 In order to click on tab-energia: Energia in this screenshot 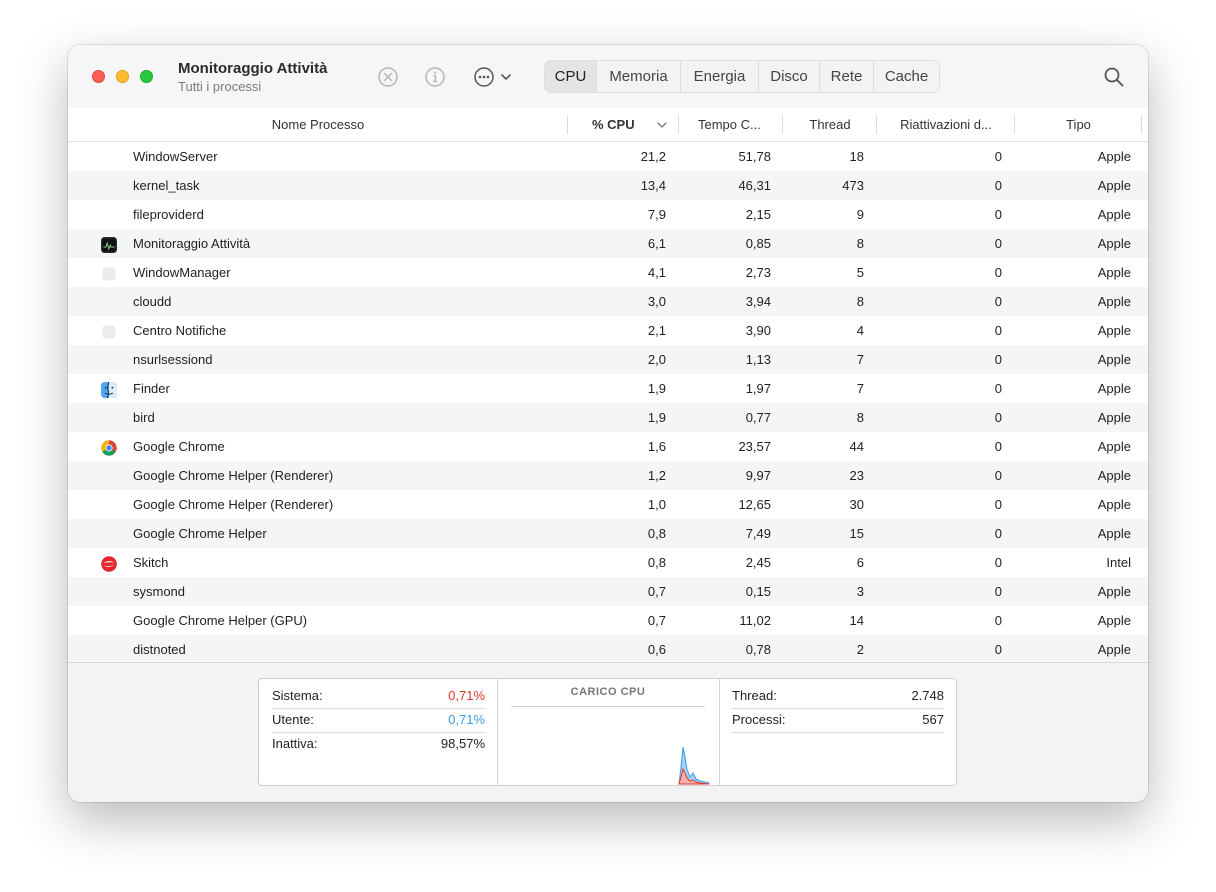, I will do `click(720, 76)`.